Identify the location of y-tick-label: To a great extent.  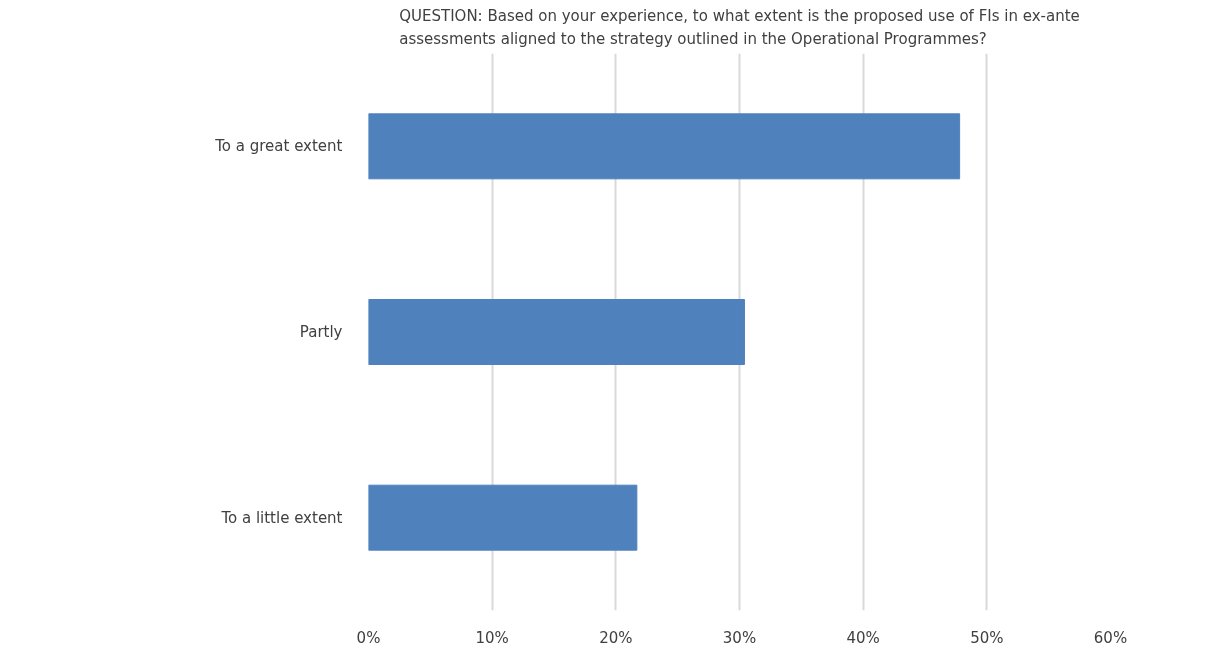
(278, 146).